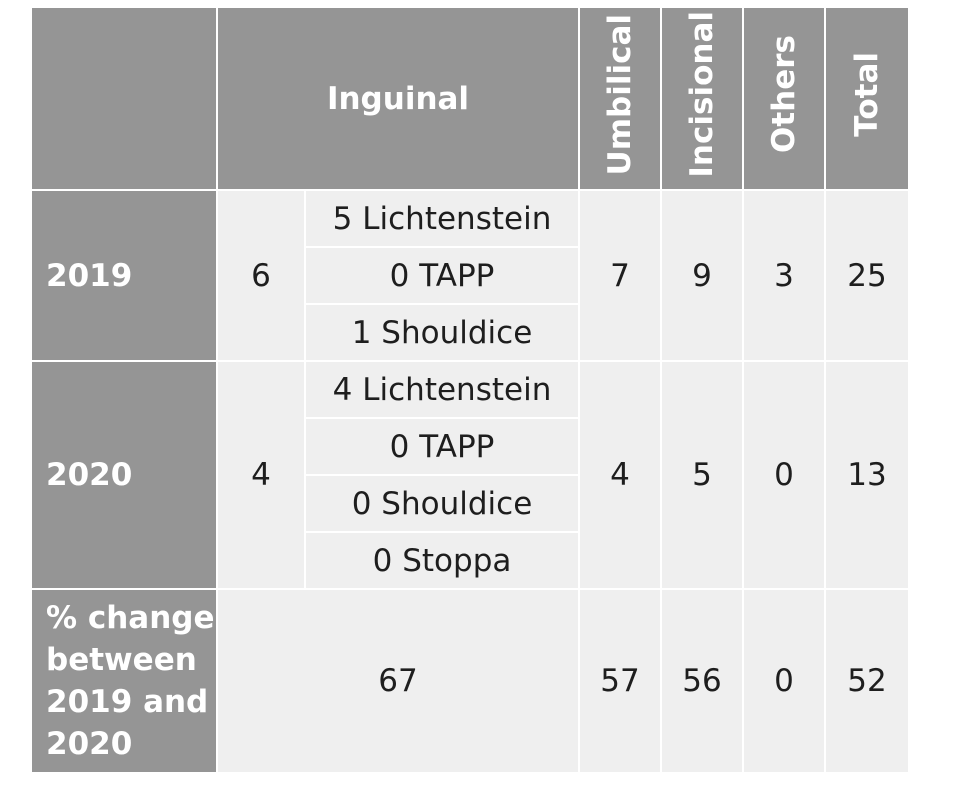 The height and width of the screenshot is (800, 966). I want to click on incisional-2020: 5, so click(702, 475).